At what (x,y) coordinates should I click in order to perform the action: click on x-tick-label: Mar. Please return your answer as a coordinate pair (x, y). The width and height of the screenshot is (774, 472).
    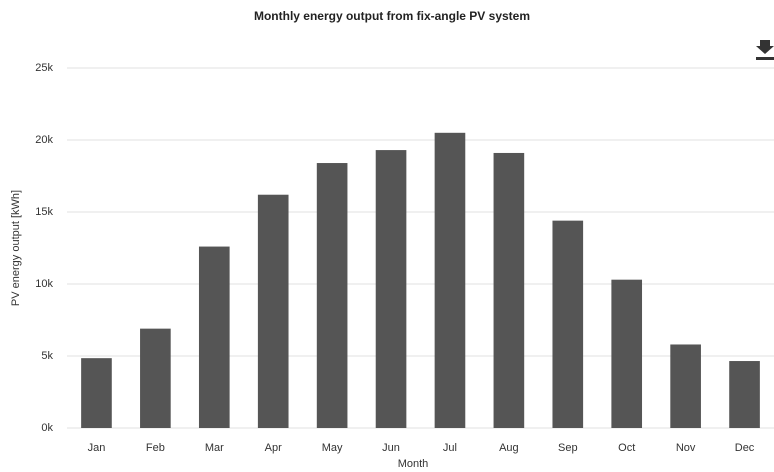
    Looking at the image, I should click on (214, 448).